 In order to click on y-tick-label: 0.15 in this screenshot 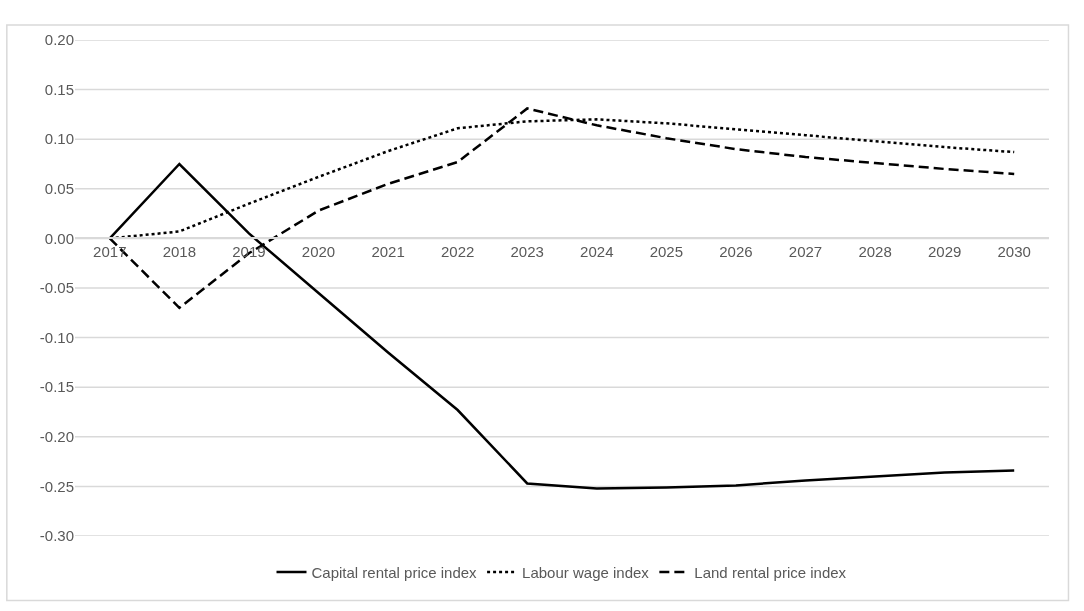, I will do `click(59, 89)`.